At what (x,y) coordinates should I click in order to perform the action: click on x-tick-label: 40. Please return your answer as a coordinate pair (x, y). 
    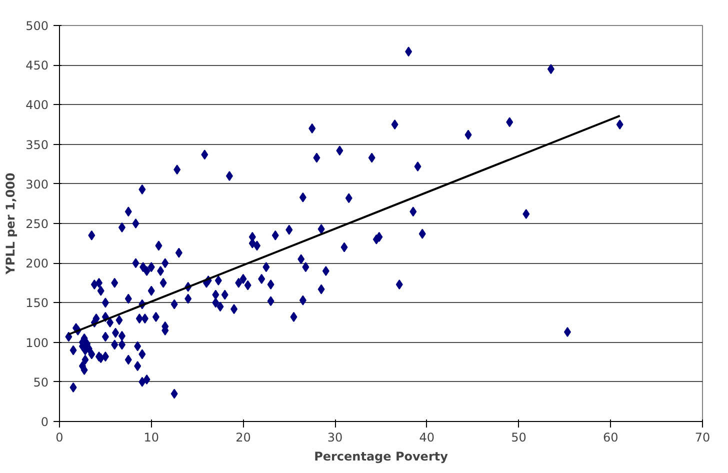
    Looking at the image, I should click on (427, 437).